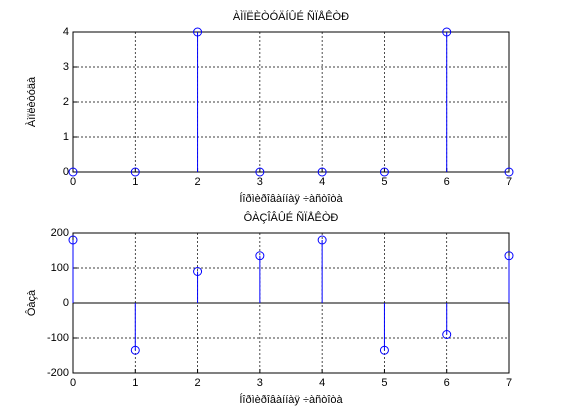  Describe the element at coordinates (66, 102) in the screenshot. I see `y-tick-label: 2` at that location.